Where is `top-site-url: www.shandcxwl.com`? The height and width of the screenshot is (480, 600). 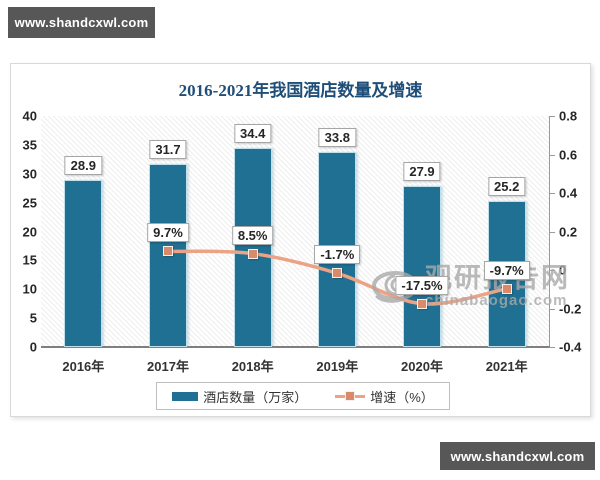
top-site-url: www.shandcxwl.com is located at coordinates (81, 22).